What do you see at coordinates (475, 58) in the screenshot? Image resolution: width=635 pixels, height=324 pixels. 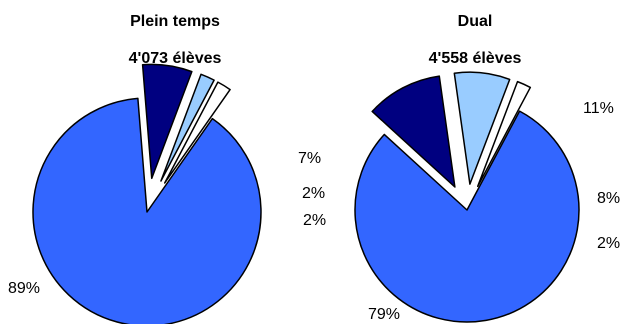 I see `chart-2-subtitle: 4'558 élèves` at bounding box center [475, 58].